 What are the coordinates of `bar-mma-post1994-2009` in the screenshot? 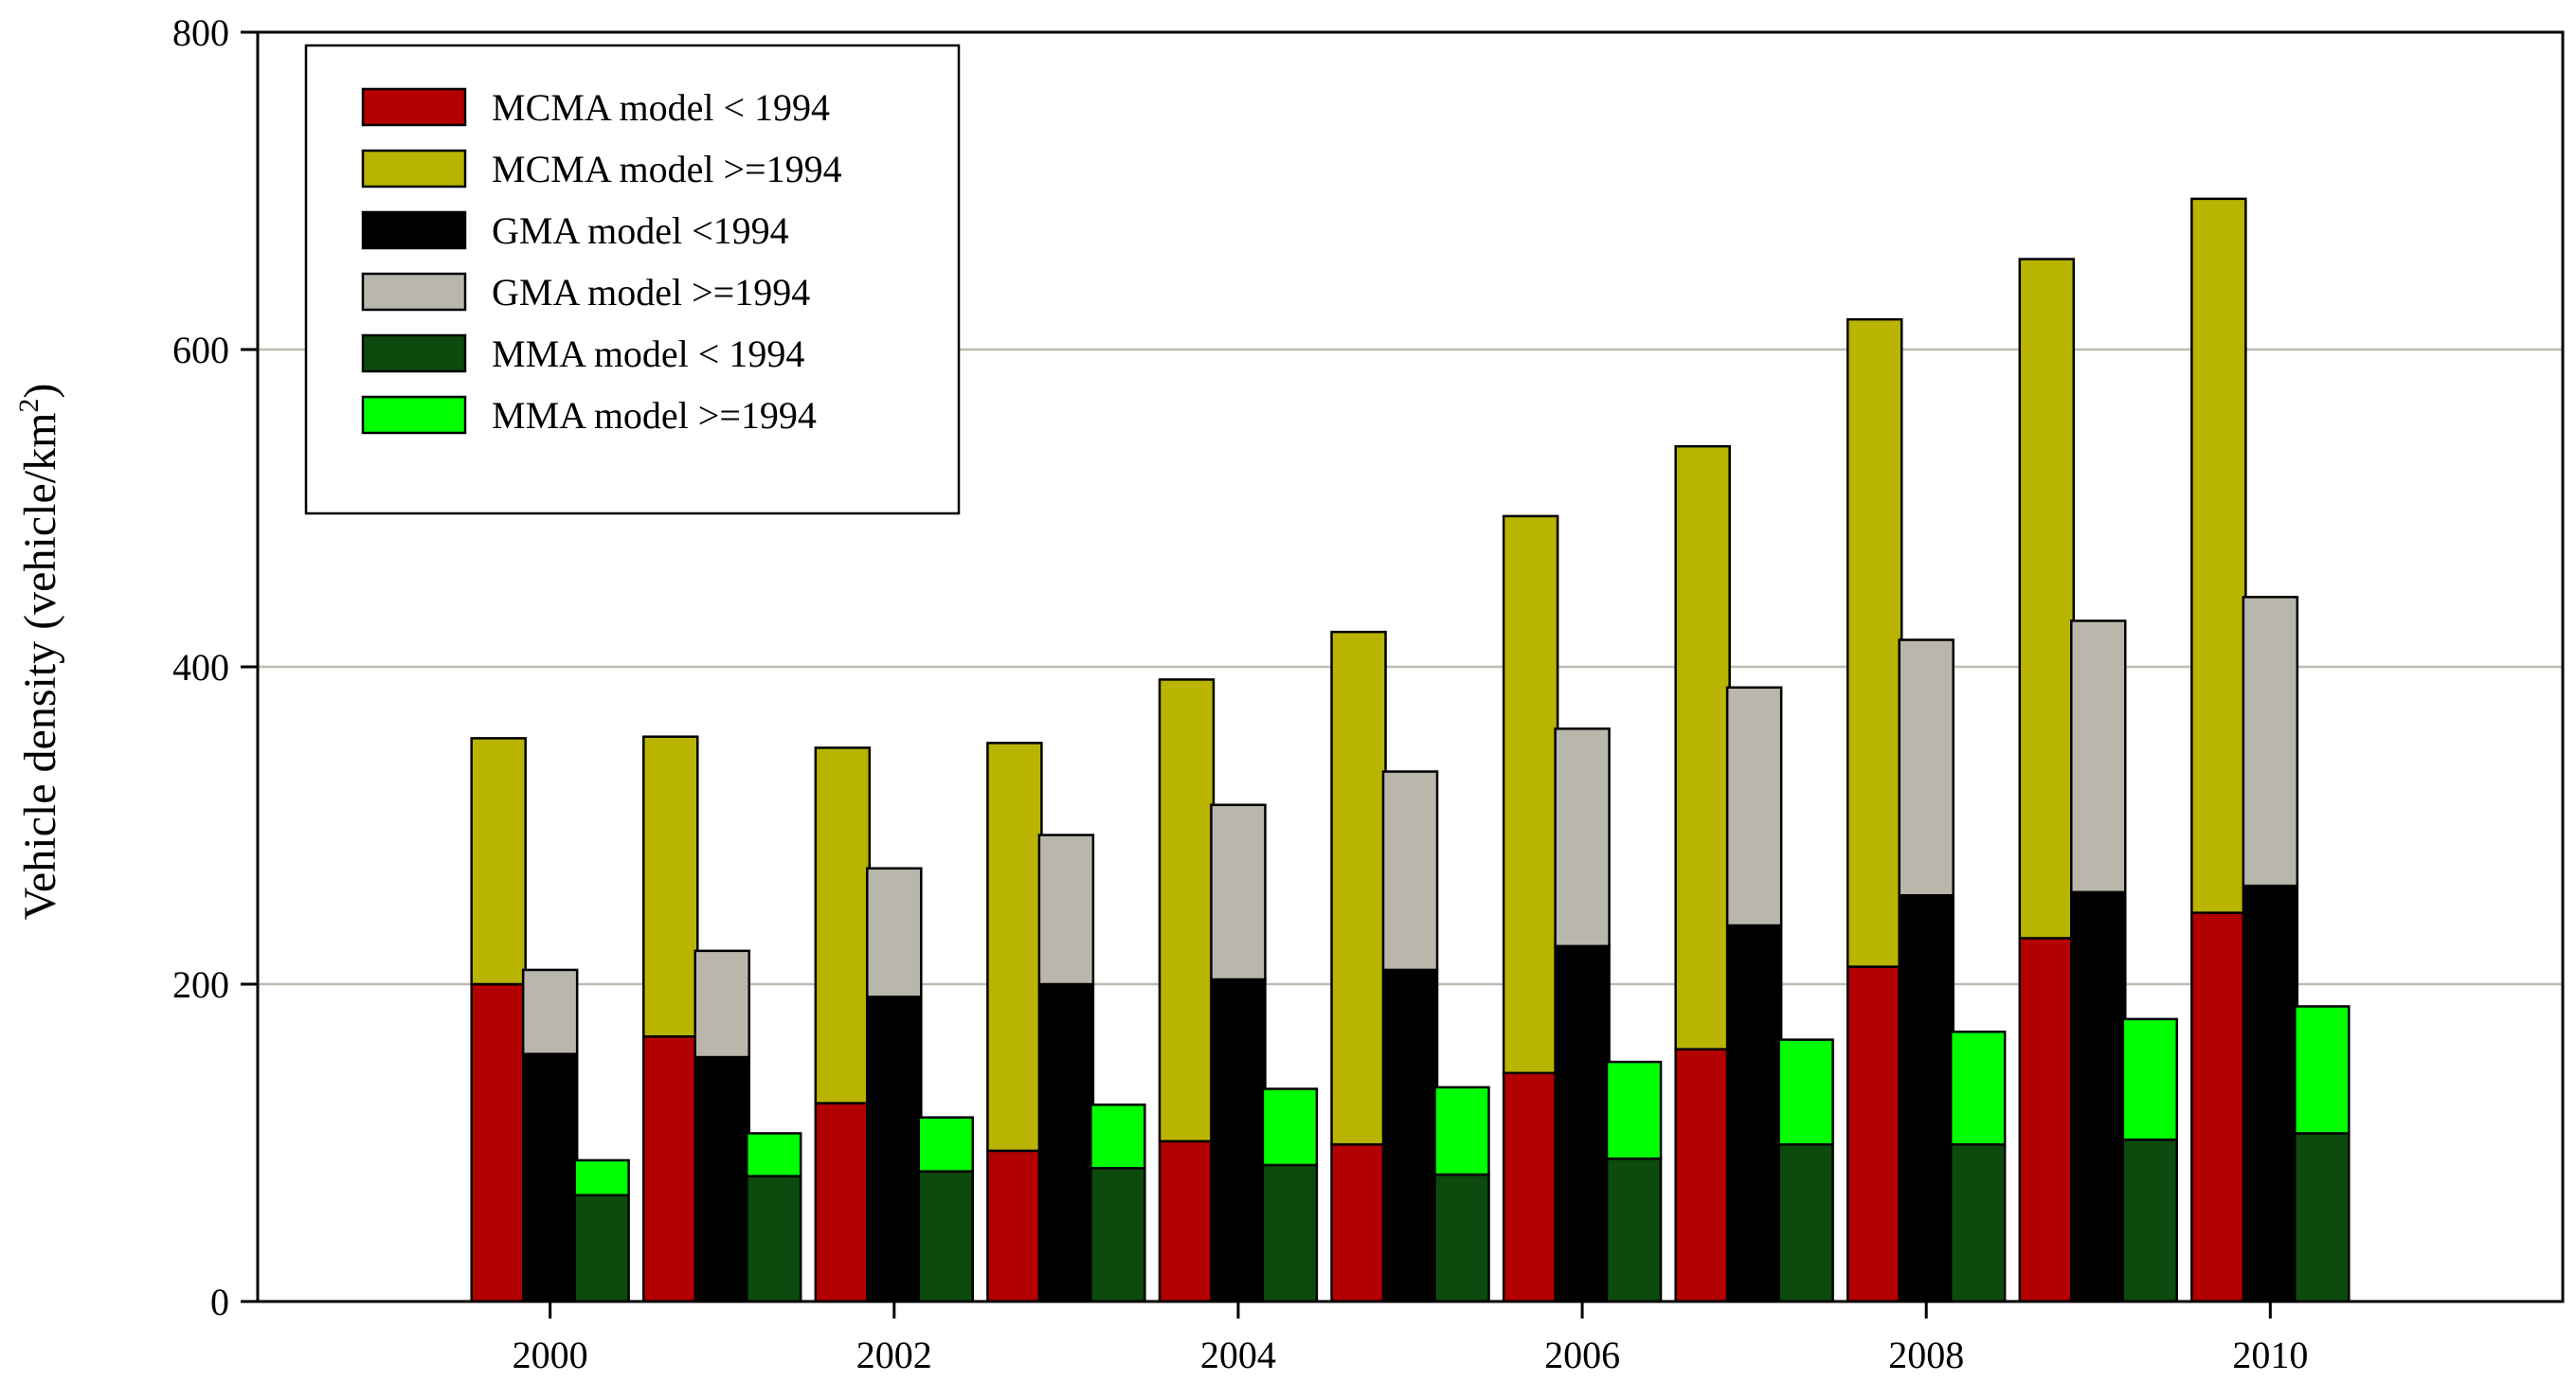 It's located at (2149, 1079).